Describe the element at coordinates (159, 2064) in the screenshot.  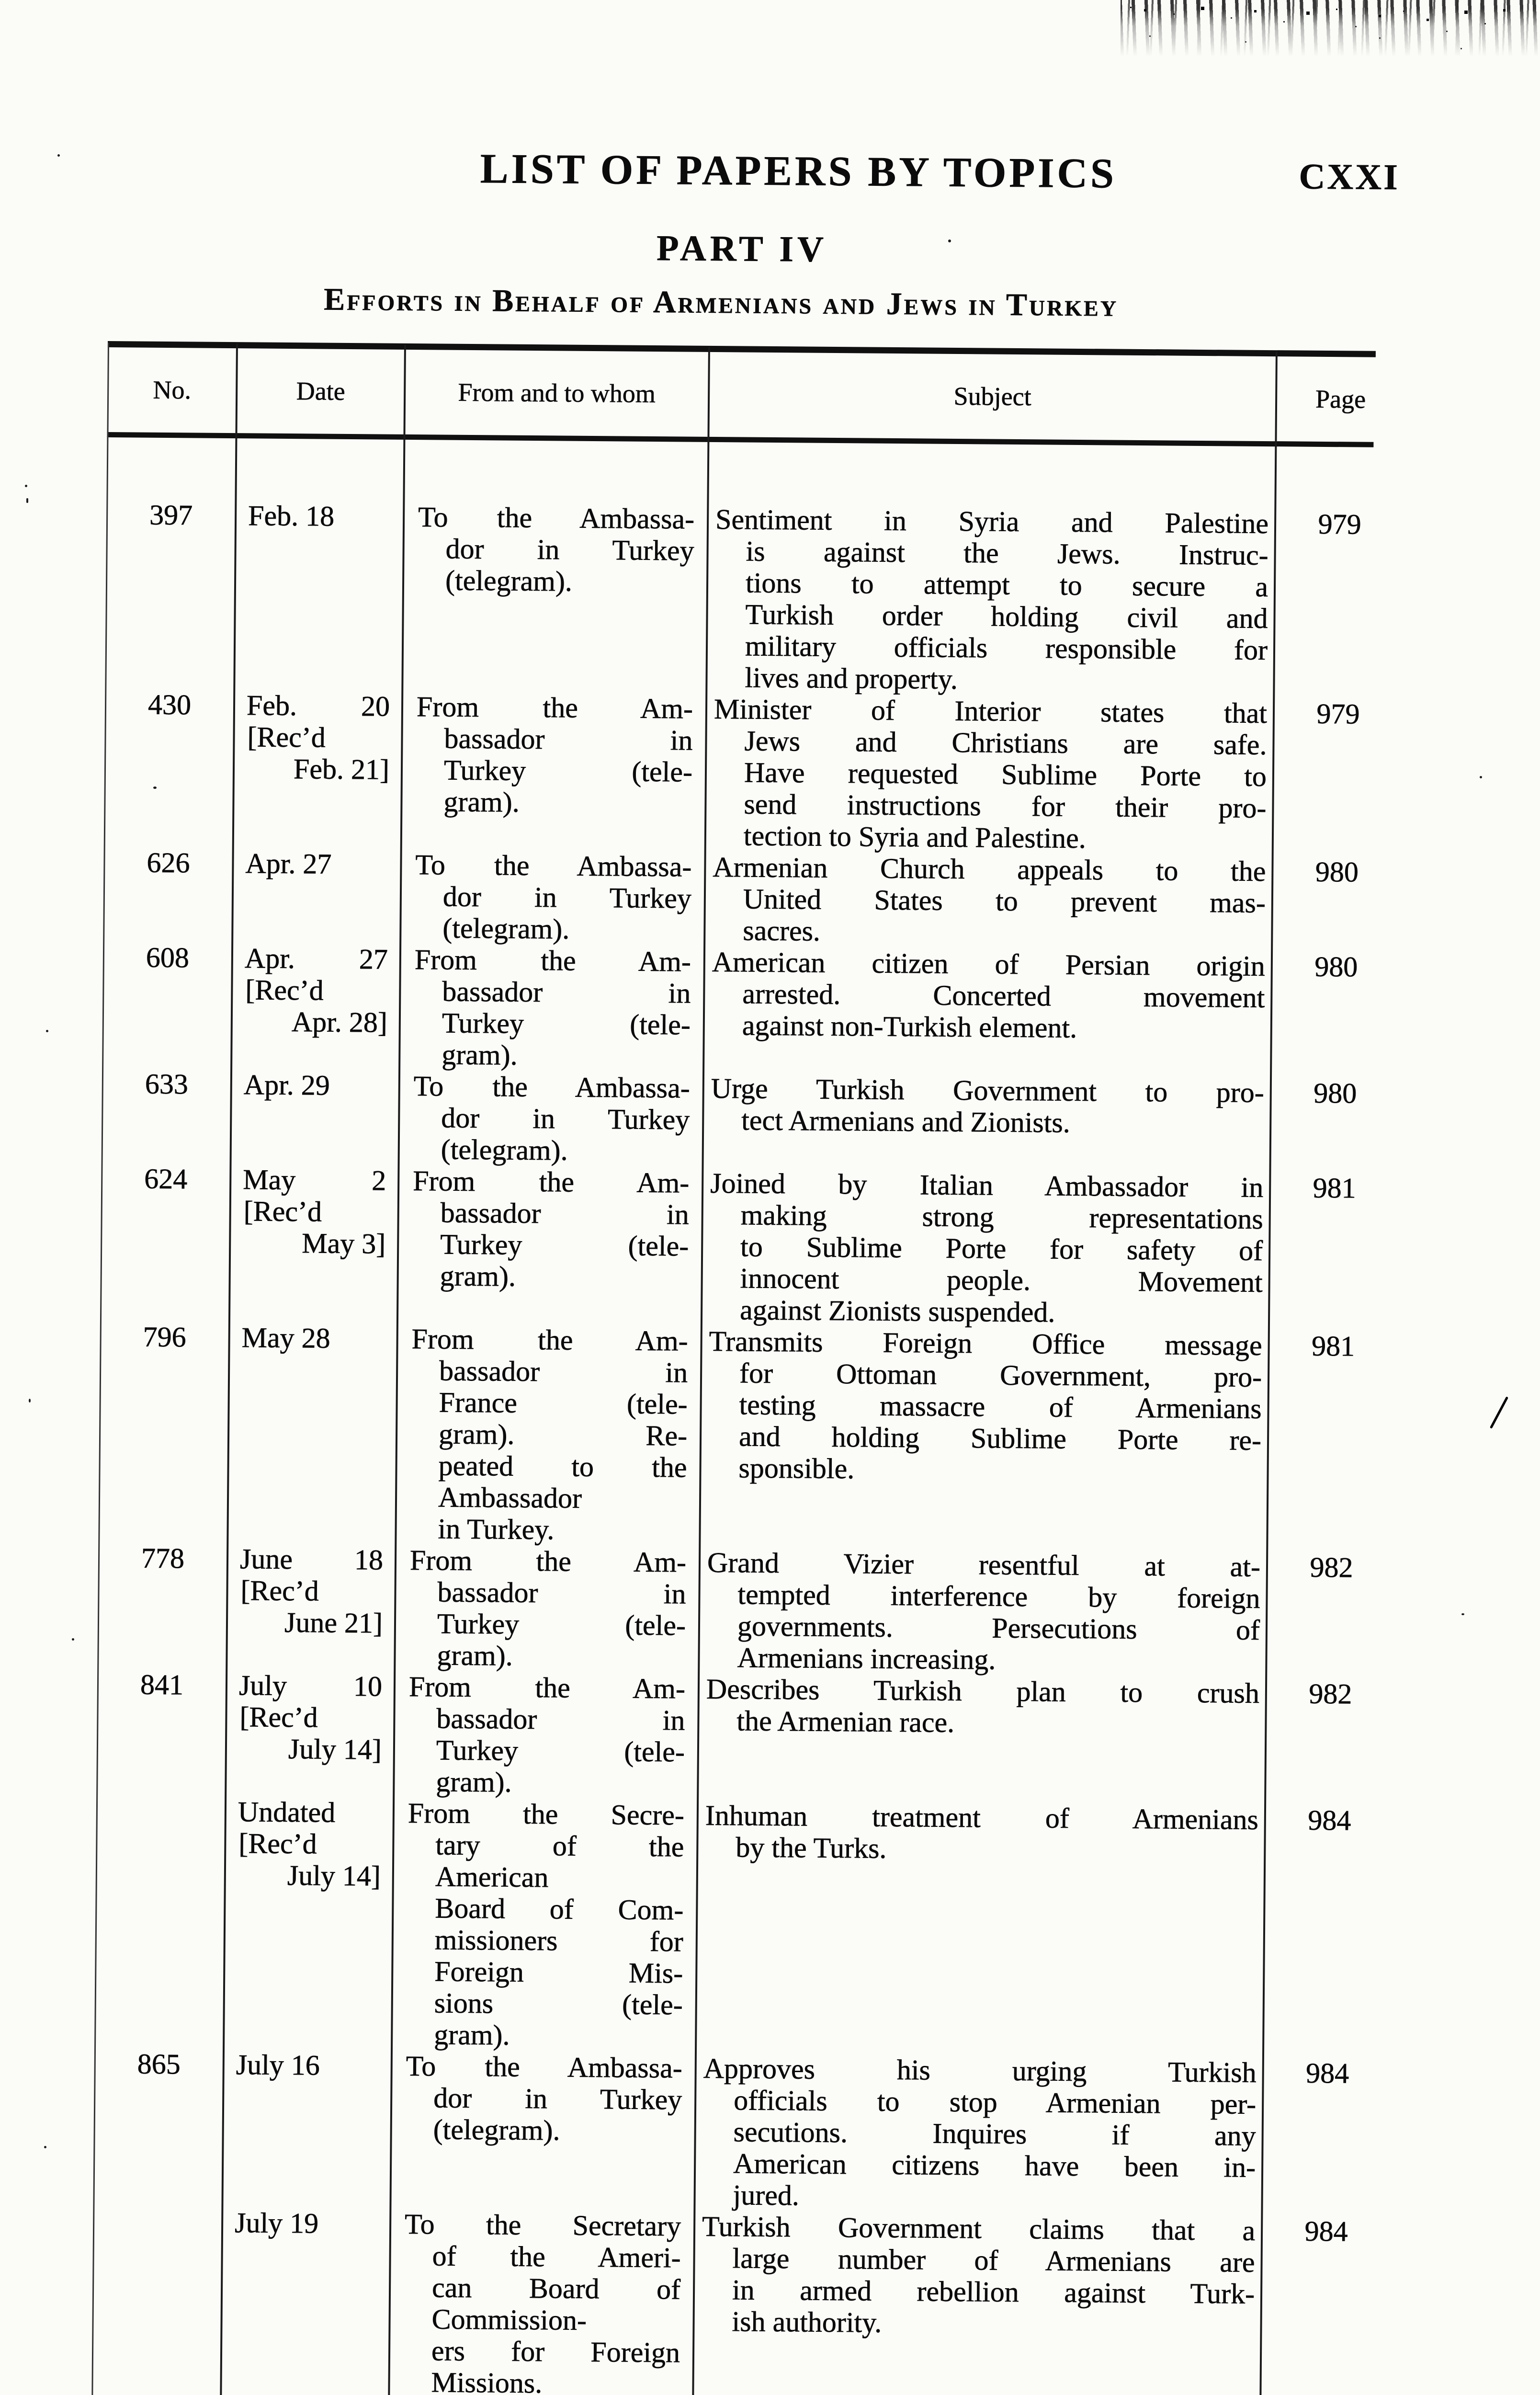
I see `text-line: 865` at that location.